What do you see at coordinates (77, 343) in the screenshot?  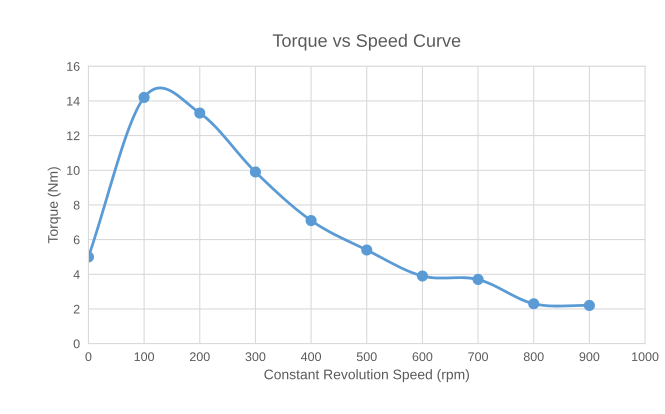 I see `y-tick-label: 0` at bounding box center [77, 343].